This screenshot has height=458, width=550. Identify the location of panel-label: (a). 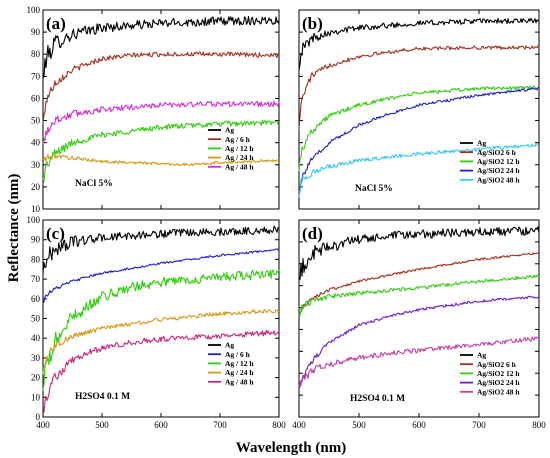
(56, 23).